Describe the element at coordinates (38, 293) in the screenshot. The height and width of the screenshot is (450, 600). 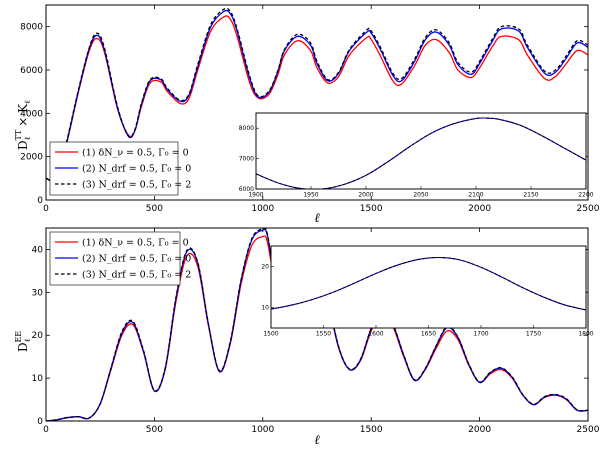
I see `y-tick-label: 30` at that location.